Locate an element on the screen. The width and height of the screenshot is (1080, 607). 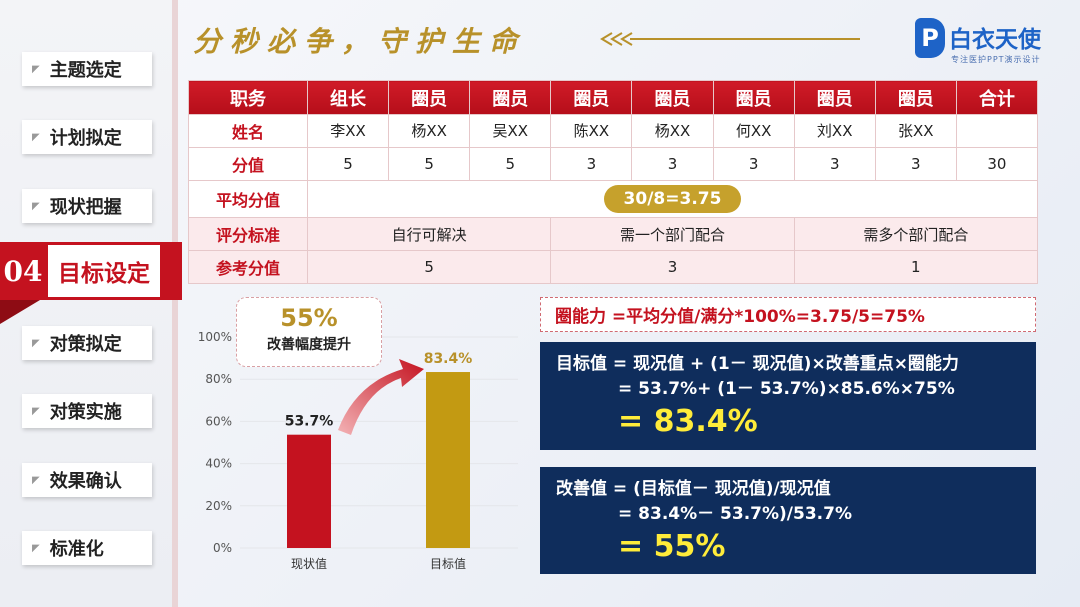
table-header-cell: 组长 is located at coordinates (348, 97).